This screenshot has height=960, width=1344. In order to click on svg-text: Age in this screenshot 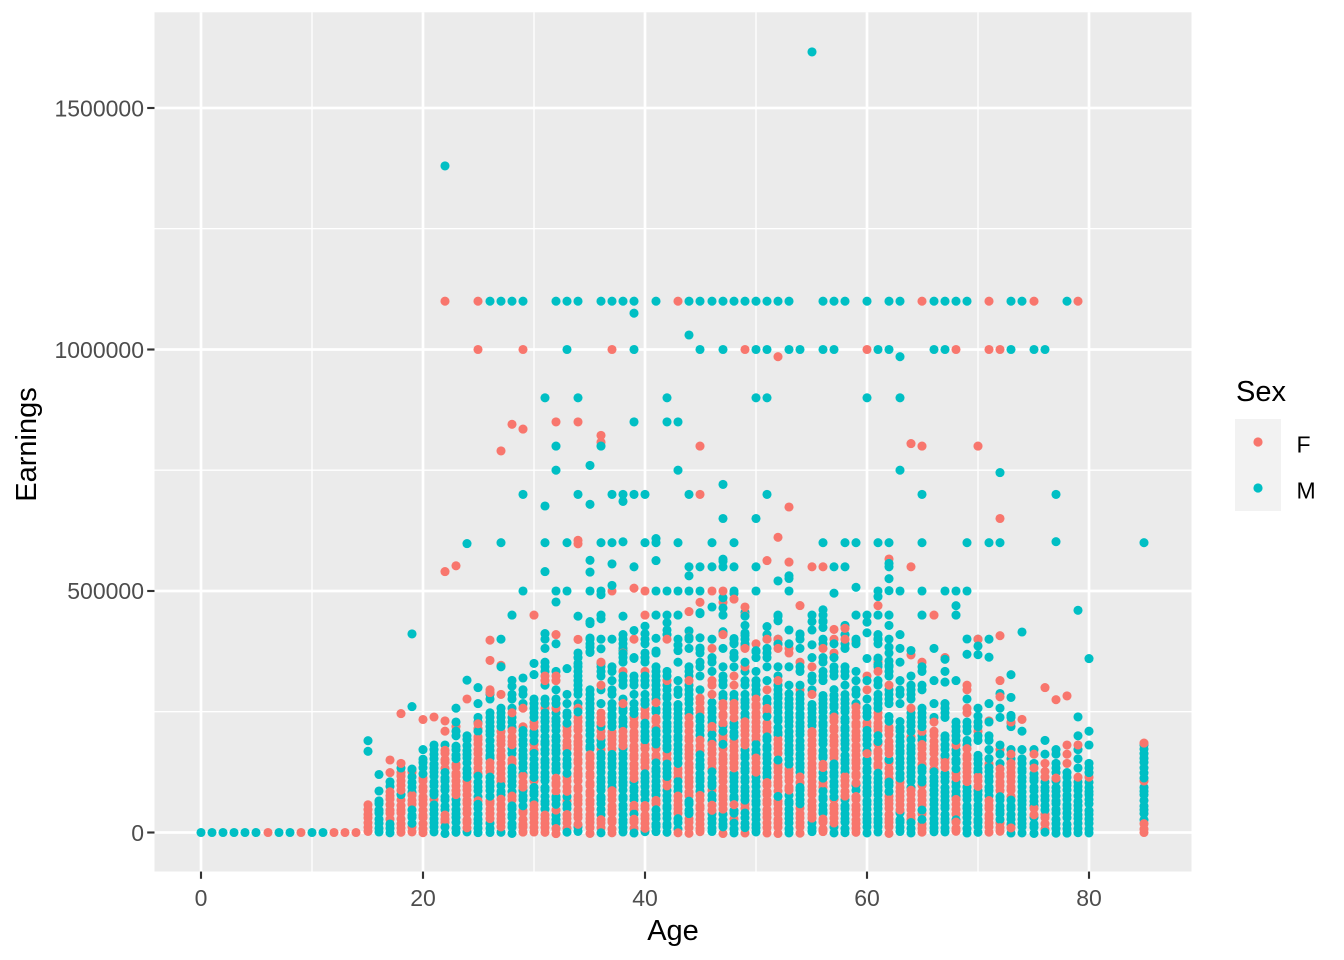, I will do `click(673, 931)`.